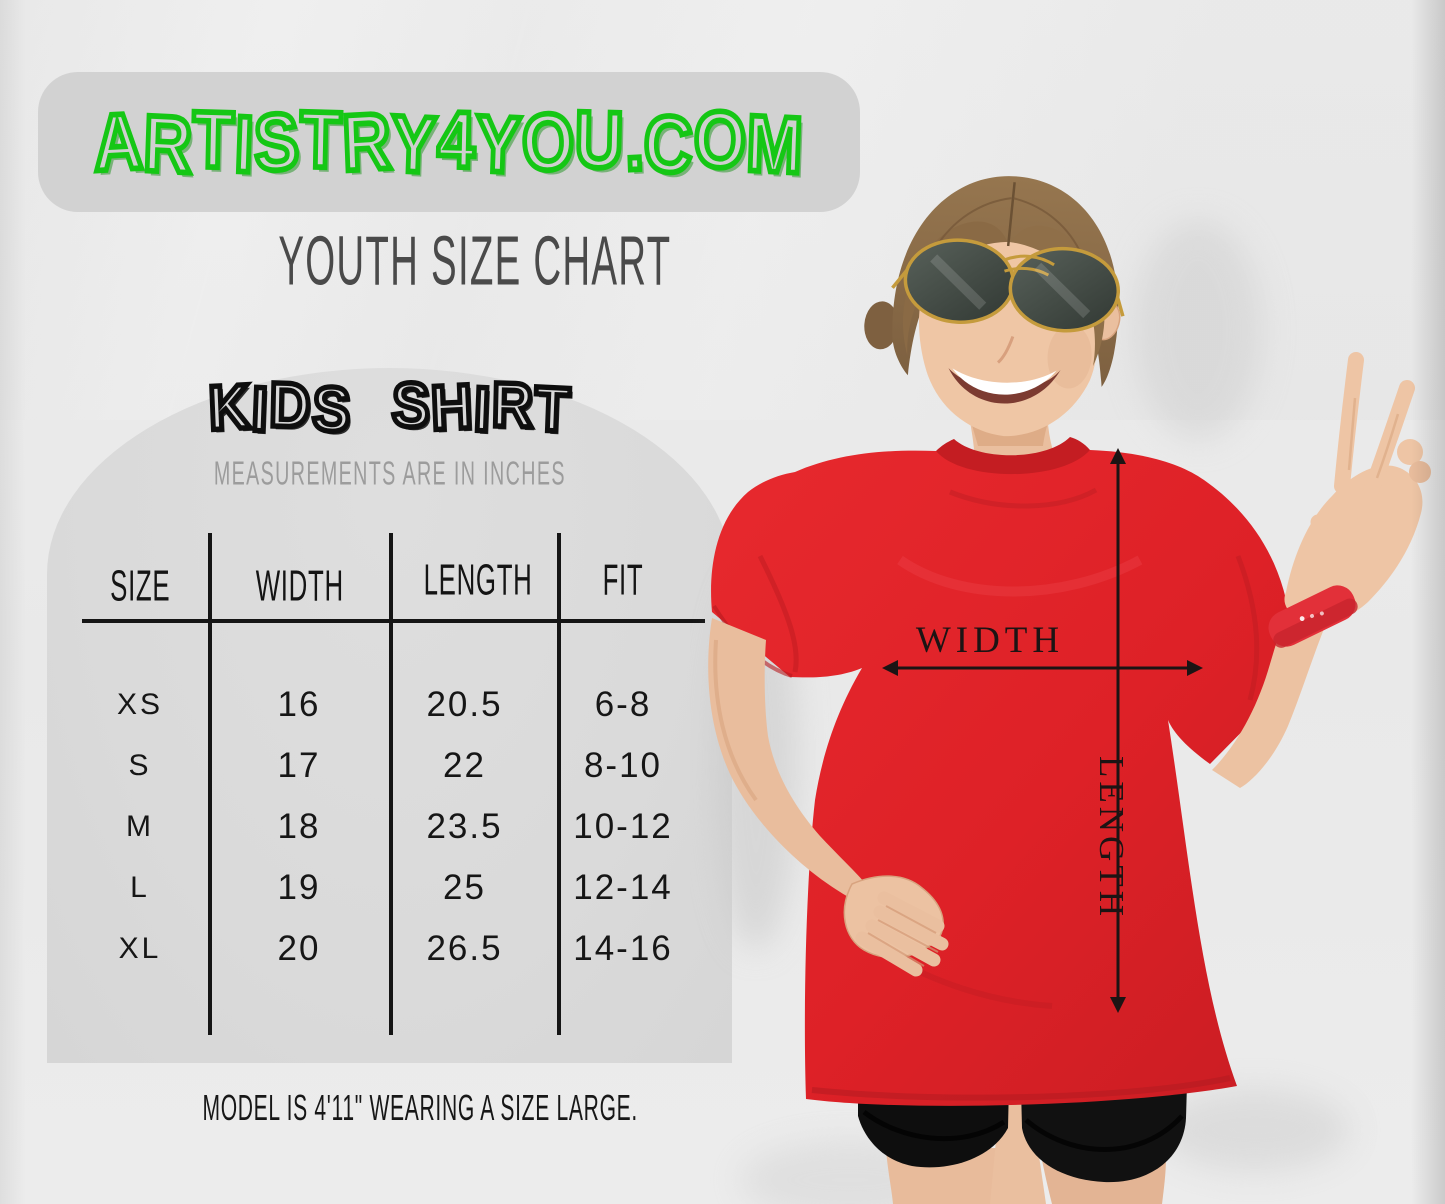  I want to click on nose-line, so click(1005, 350).